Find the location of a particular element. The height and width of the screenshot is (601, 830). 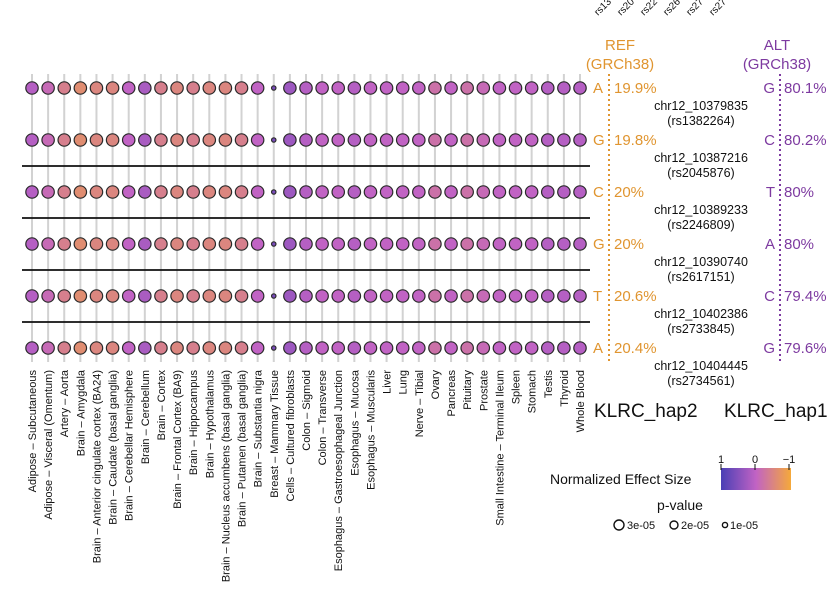

variant-id: chr12_10390740 is located at coordinates (701, 262).